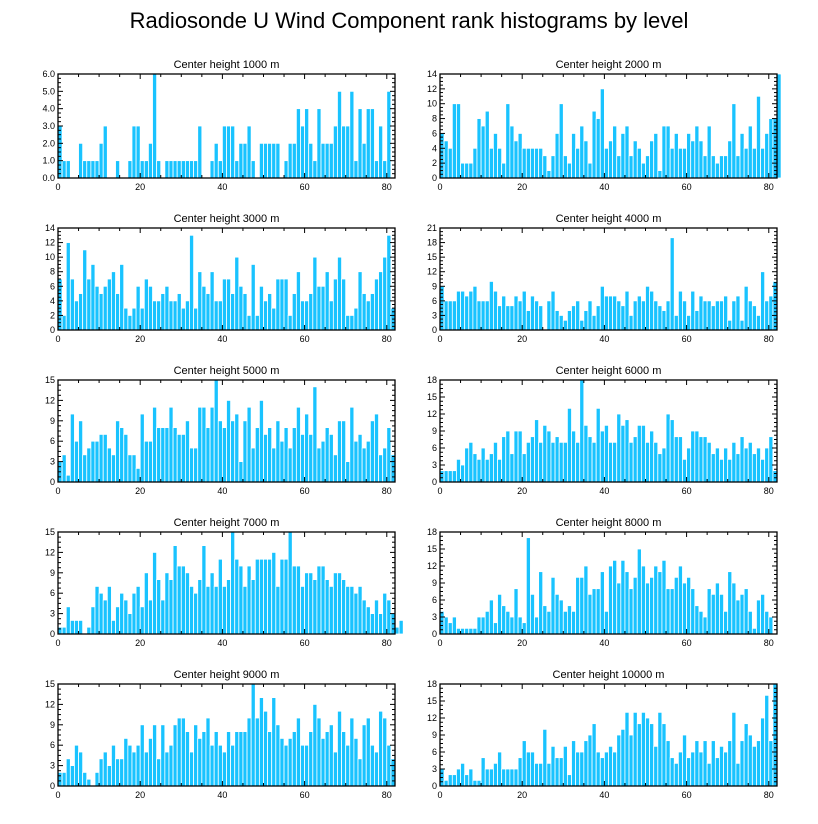 The width and height of the screenshot is (818, 824). What do you see at coordinates (434, 448) in the screenshot?
I see `y-tick-label: 6` at bounding box center [434, 448].